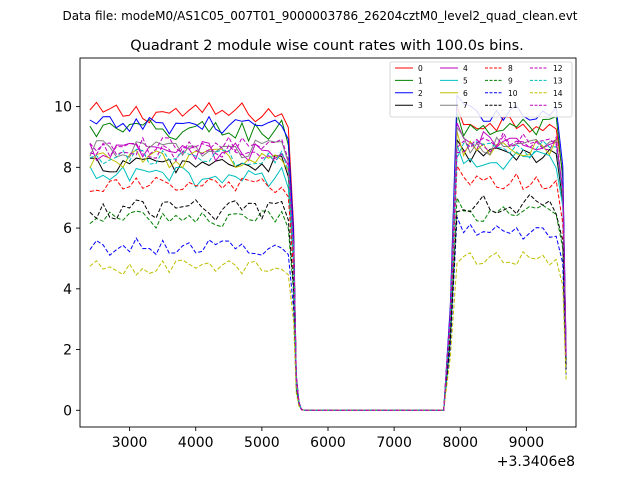  What do you see at coordinates (465, 68) in the screenshot?
I see `legend-label-4: 4` at bounding box center [465, 68].